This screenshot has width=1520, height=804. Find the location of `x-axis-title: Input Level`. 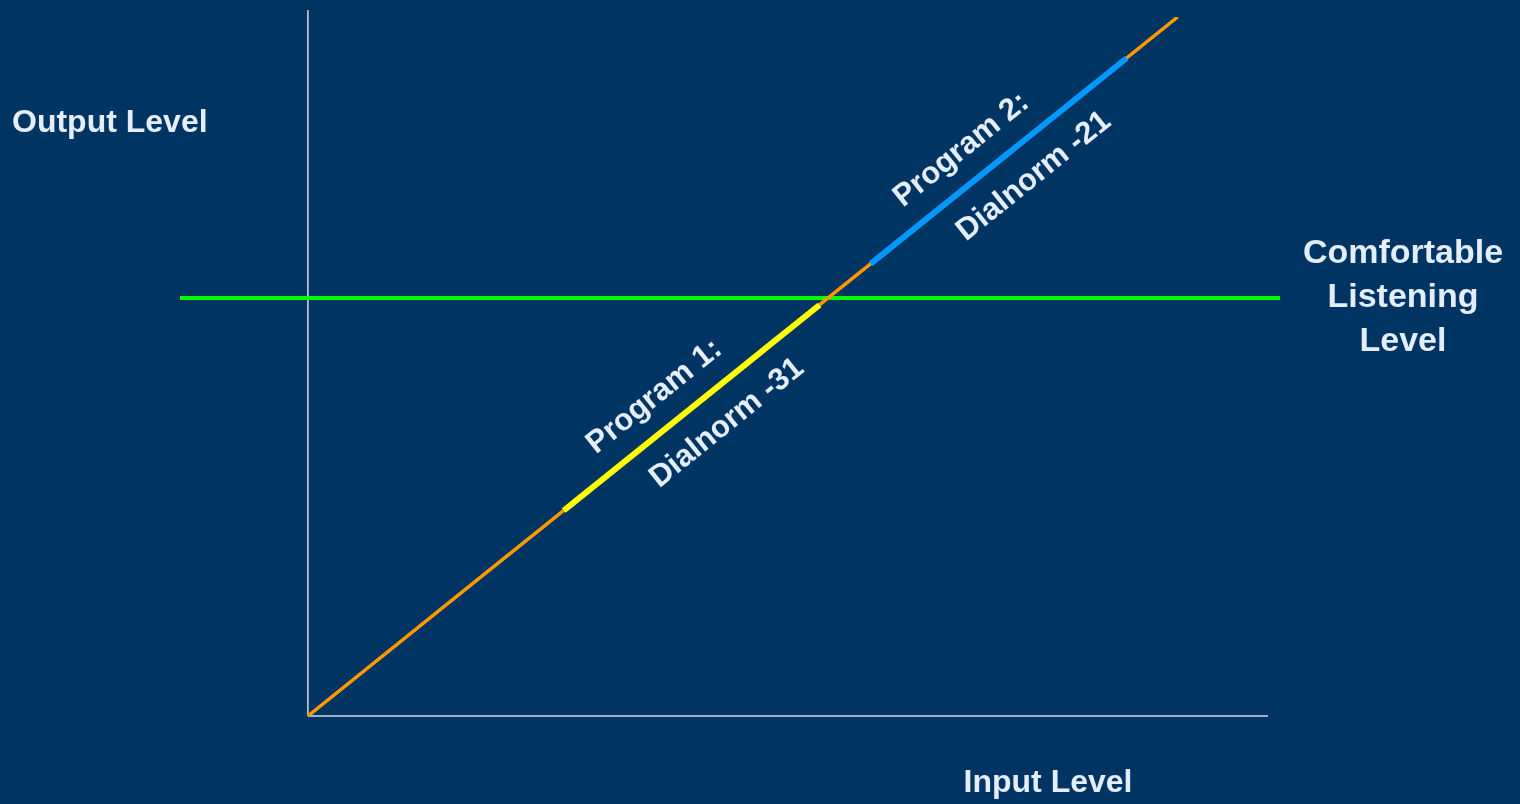

x-axis-title: Input Level is located at coordinates (1048, 780).